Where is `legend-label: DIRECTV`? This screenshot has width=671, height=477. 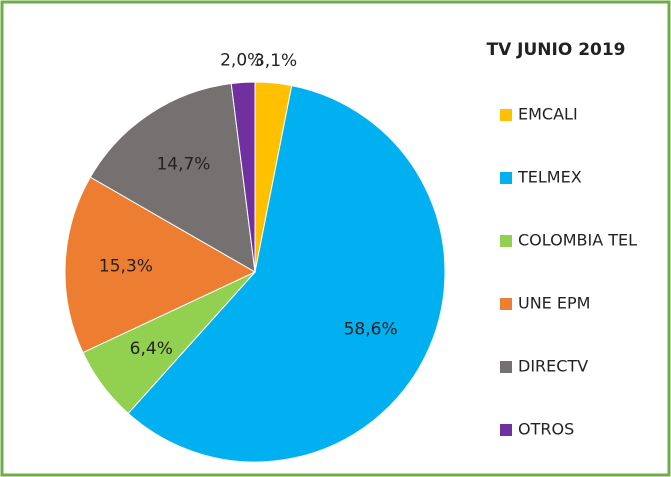
legend-label: DIRECTV is located at coordinates (553, 366).